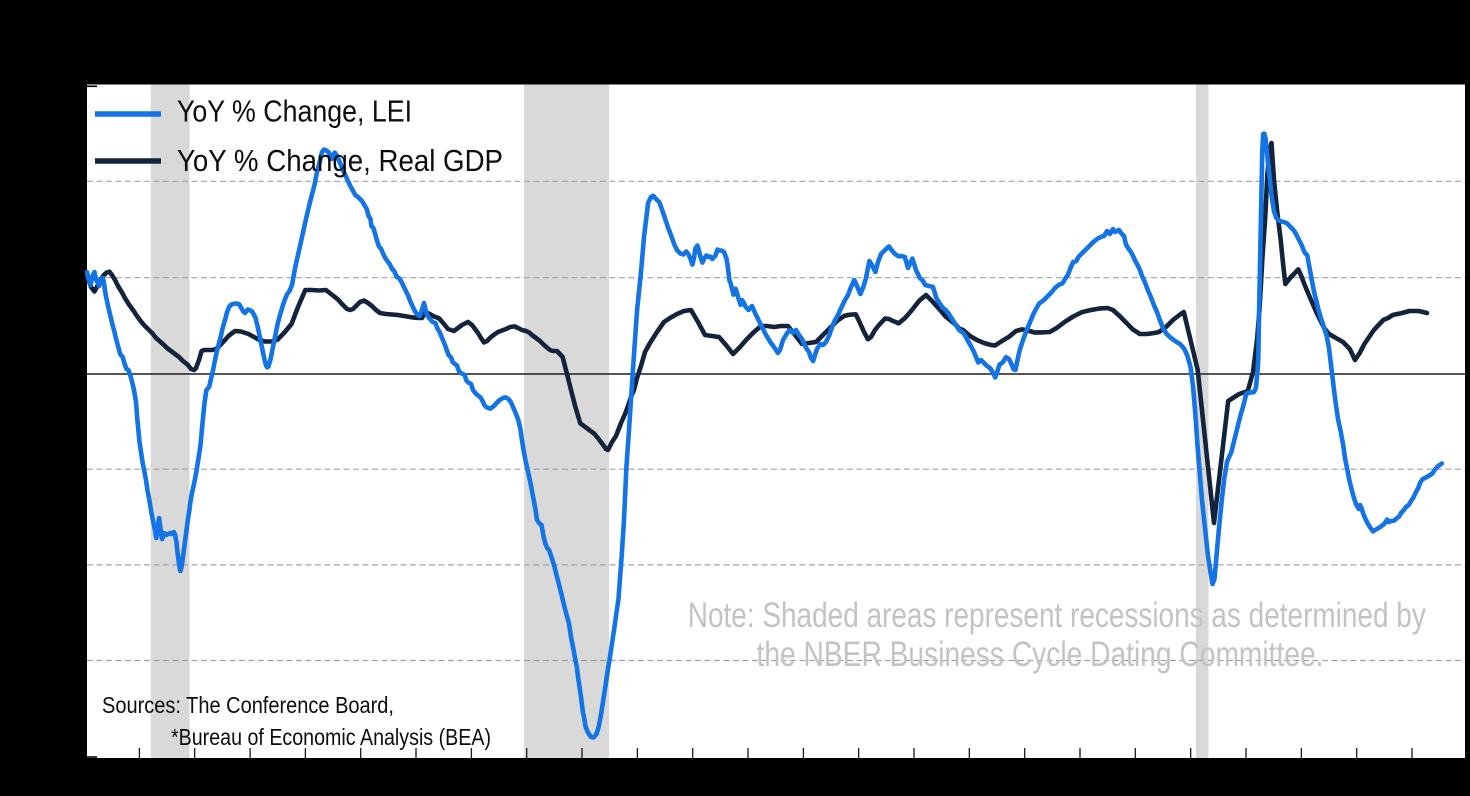  I want to click on svg-text: YoY % Change, LEI, so click(294, 111).